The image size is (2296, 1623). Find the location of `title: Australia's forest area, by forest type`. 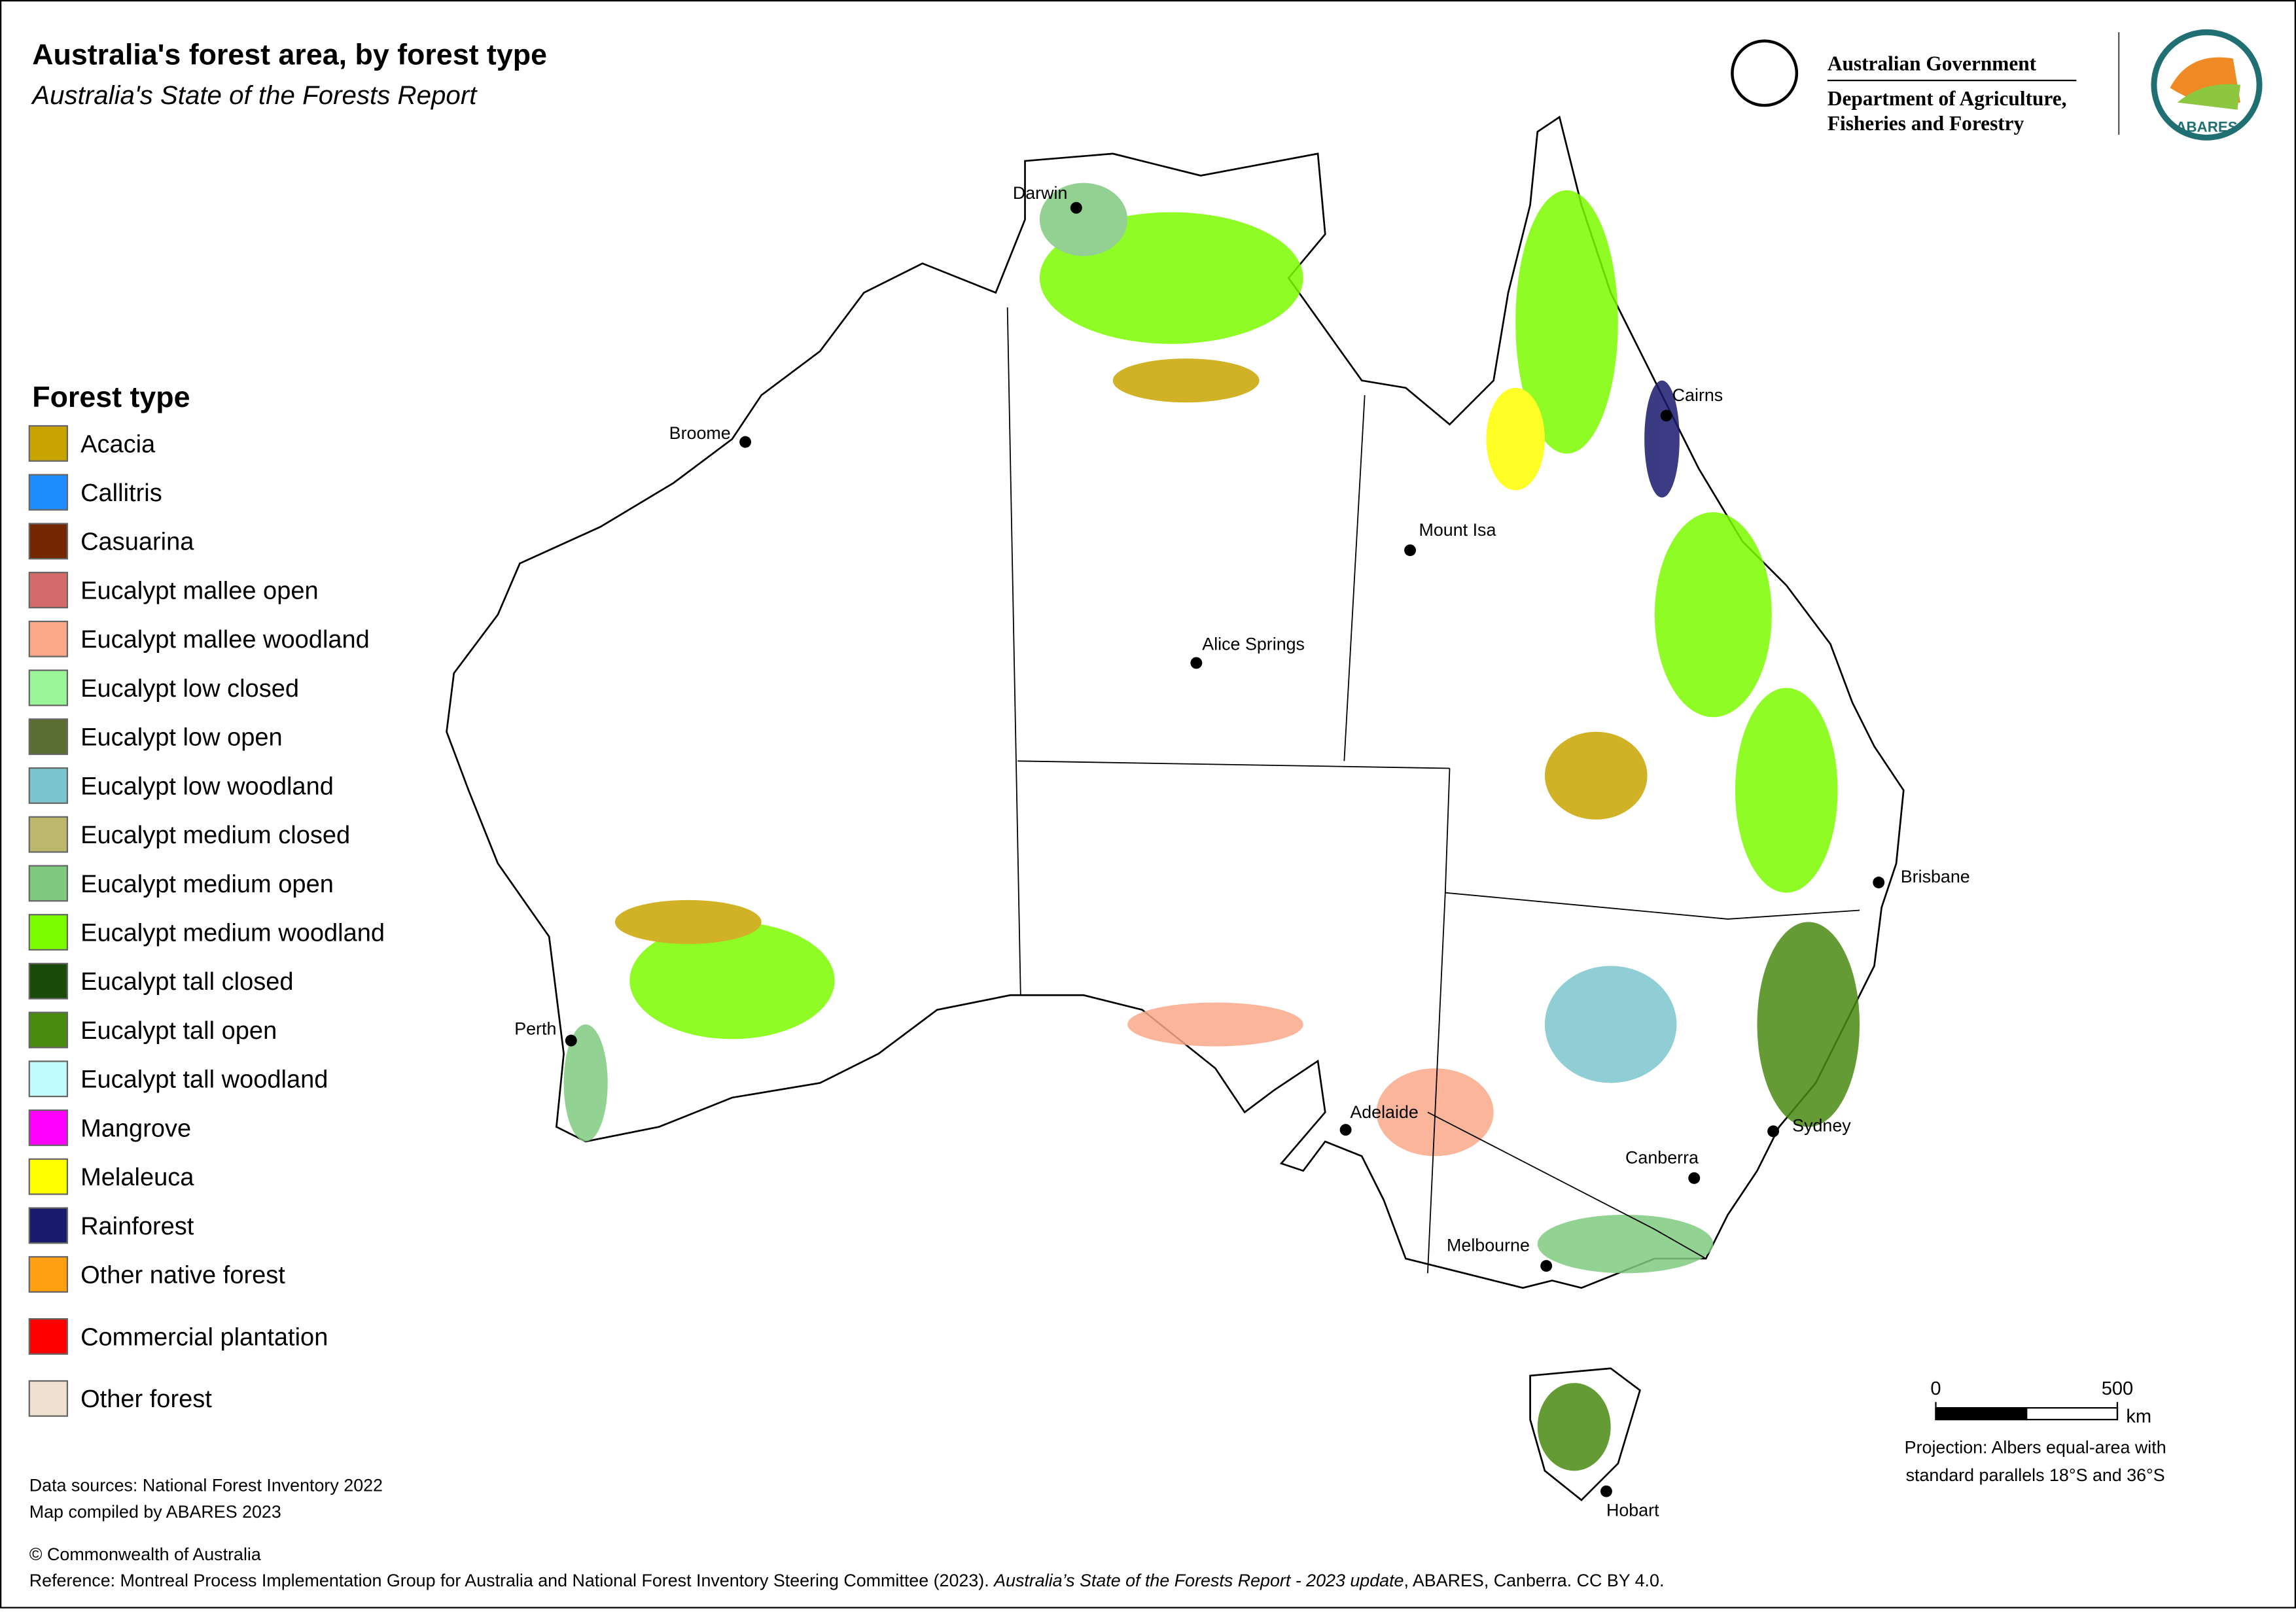

title: Australia's forest area, by forest type is located at coordinates (289, 55).